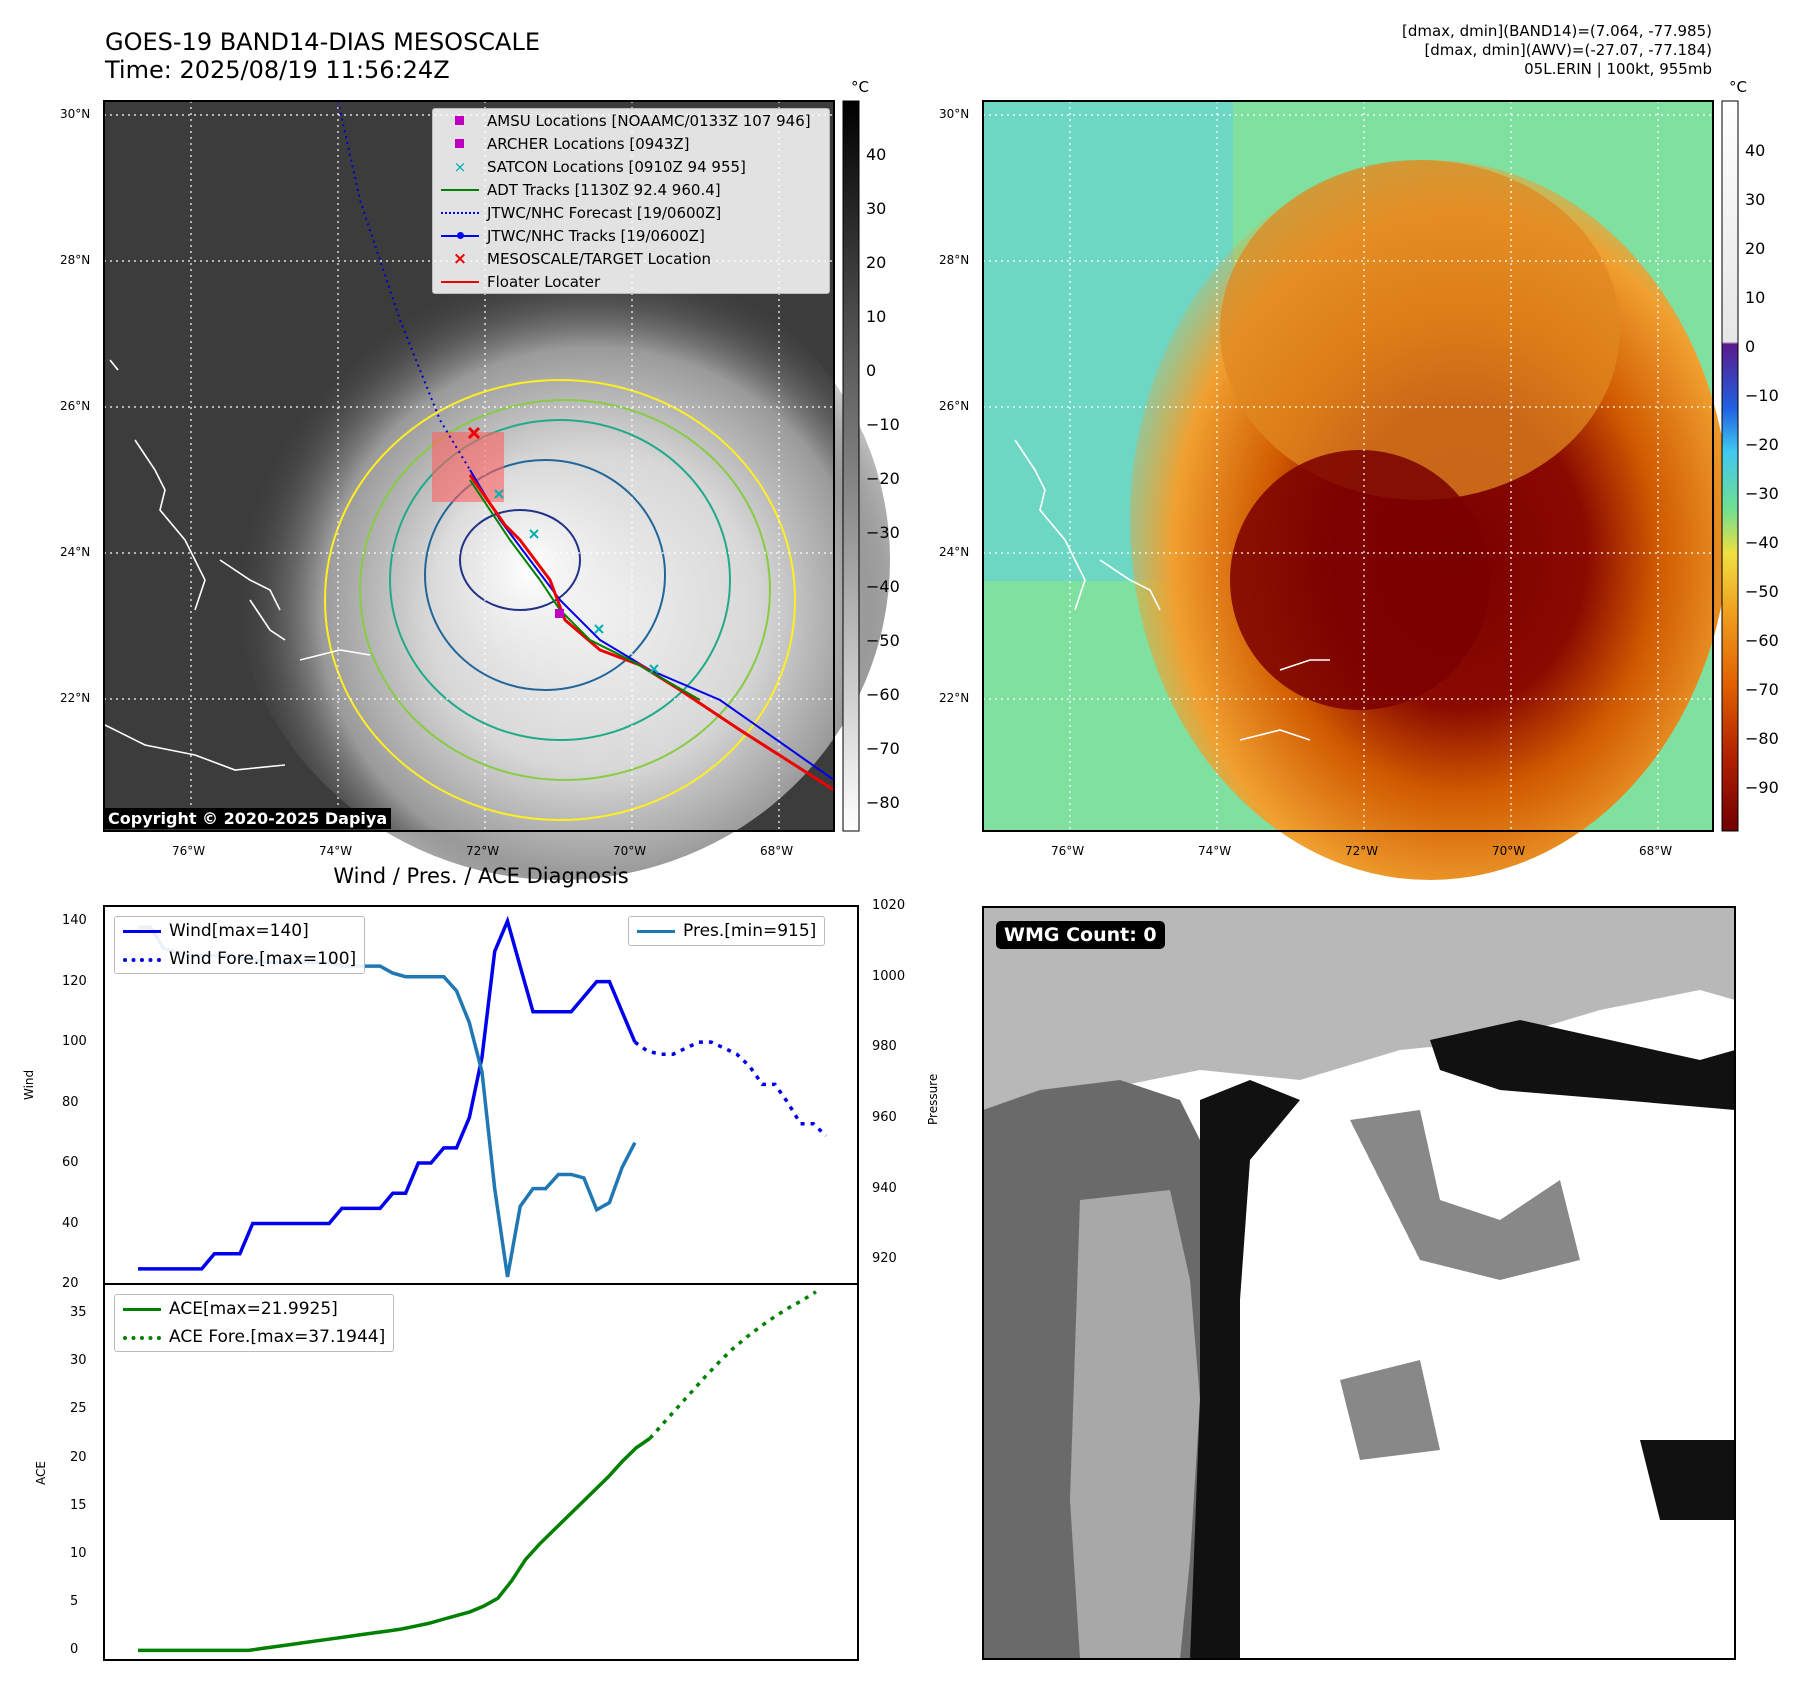 The width and height of the screenshot is (1797, 1690). What do you see at coordinates (777, 851) in the screenshot?
I see `lon-label: 68°W` at bounding box center [777, 851].